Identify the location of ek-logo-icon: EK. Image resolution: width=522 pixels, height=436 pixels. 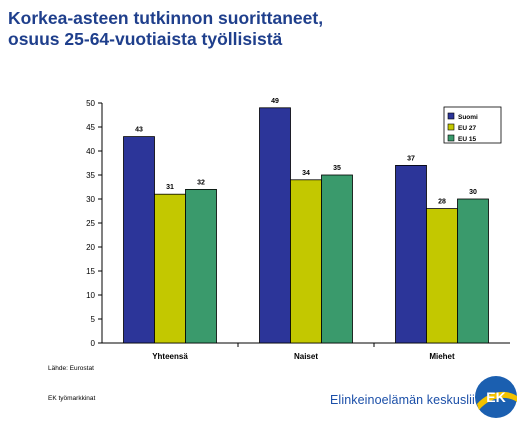
(496, 397).